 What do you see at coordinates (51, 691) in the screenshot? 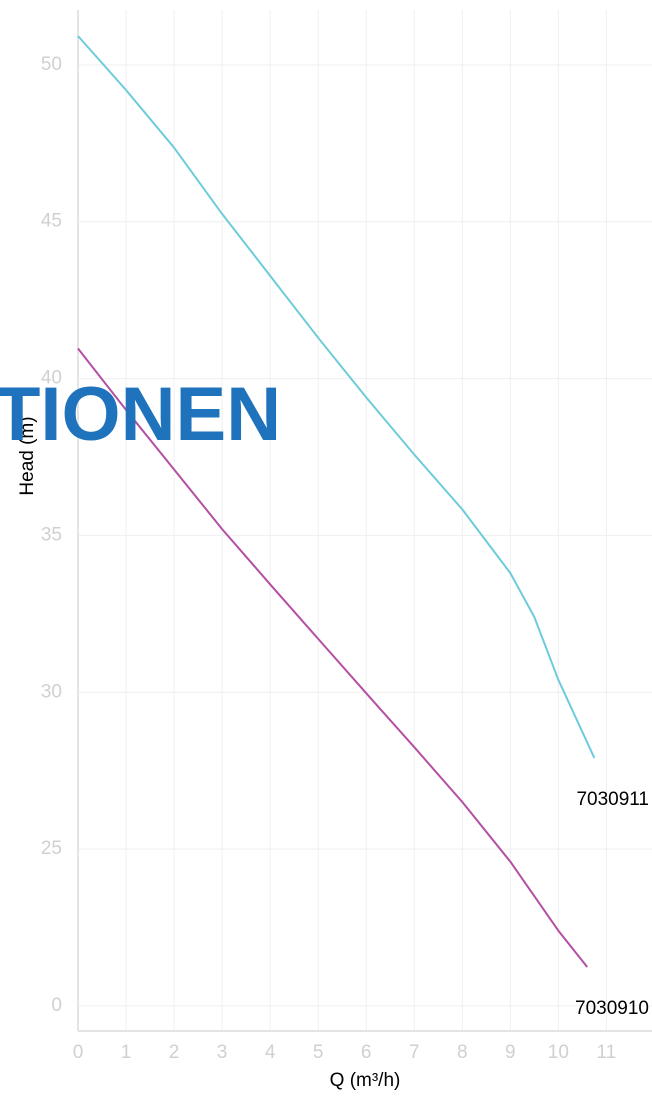
I see `y-tick-label: 30` at bounding box center [51, 691].